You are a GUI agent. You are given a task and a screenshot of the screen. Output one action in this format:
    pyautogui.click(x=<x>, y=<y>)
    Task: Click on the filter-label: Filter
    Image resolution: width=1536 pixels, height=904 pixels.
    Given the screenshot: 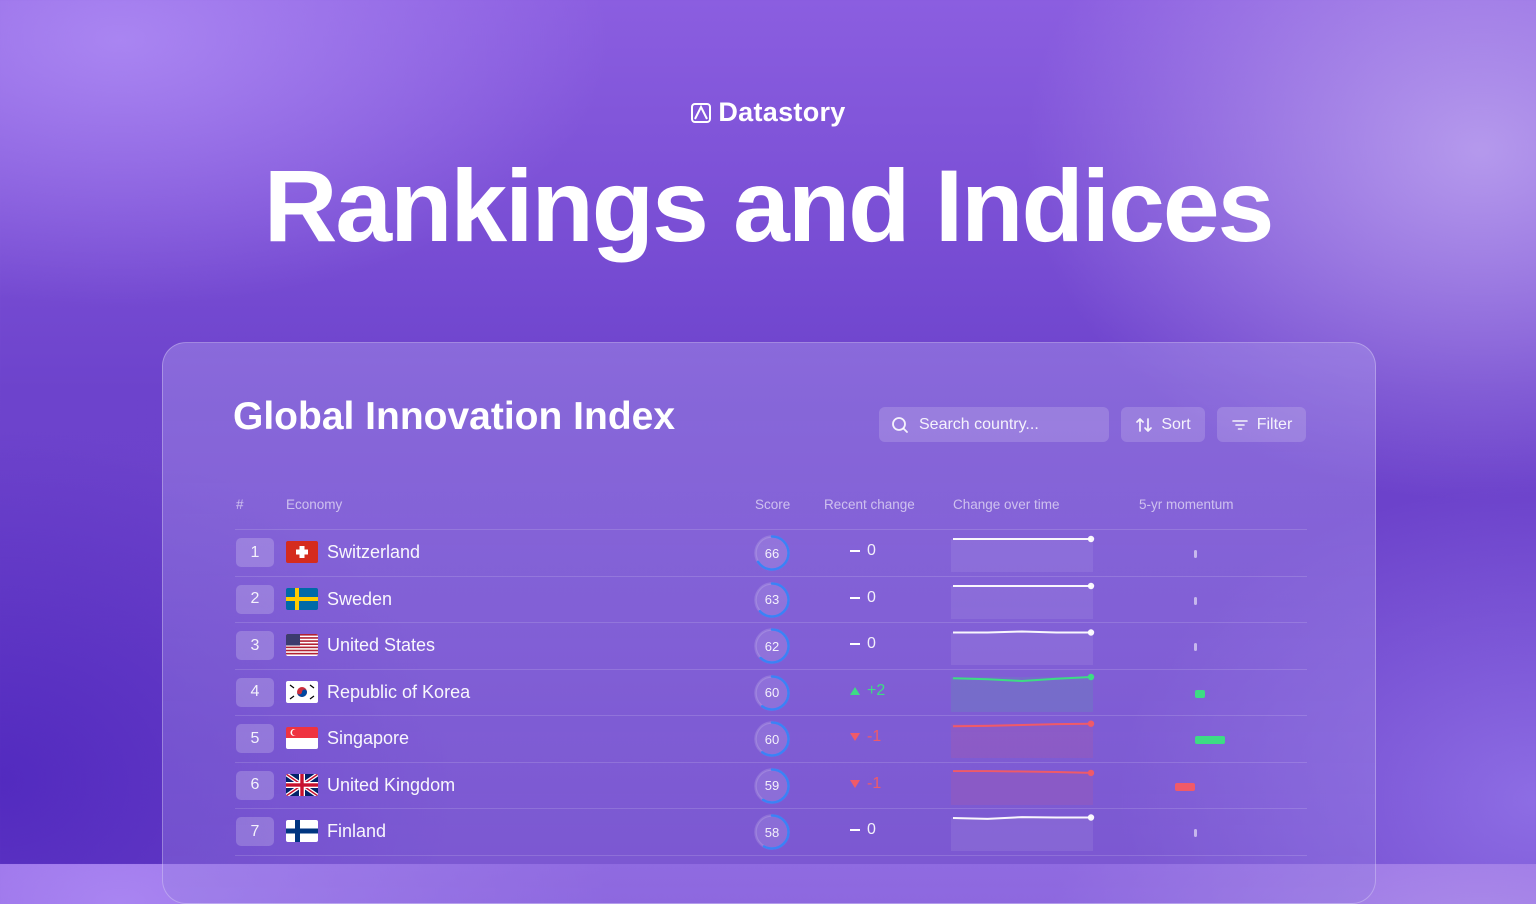 What is the action you would take?
    pyautogui.click(x=1274, y=424)
    